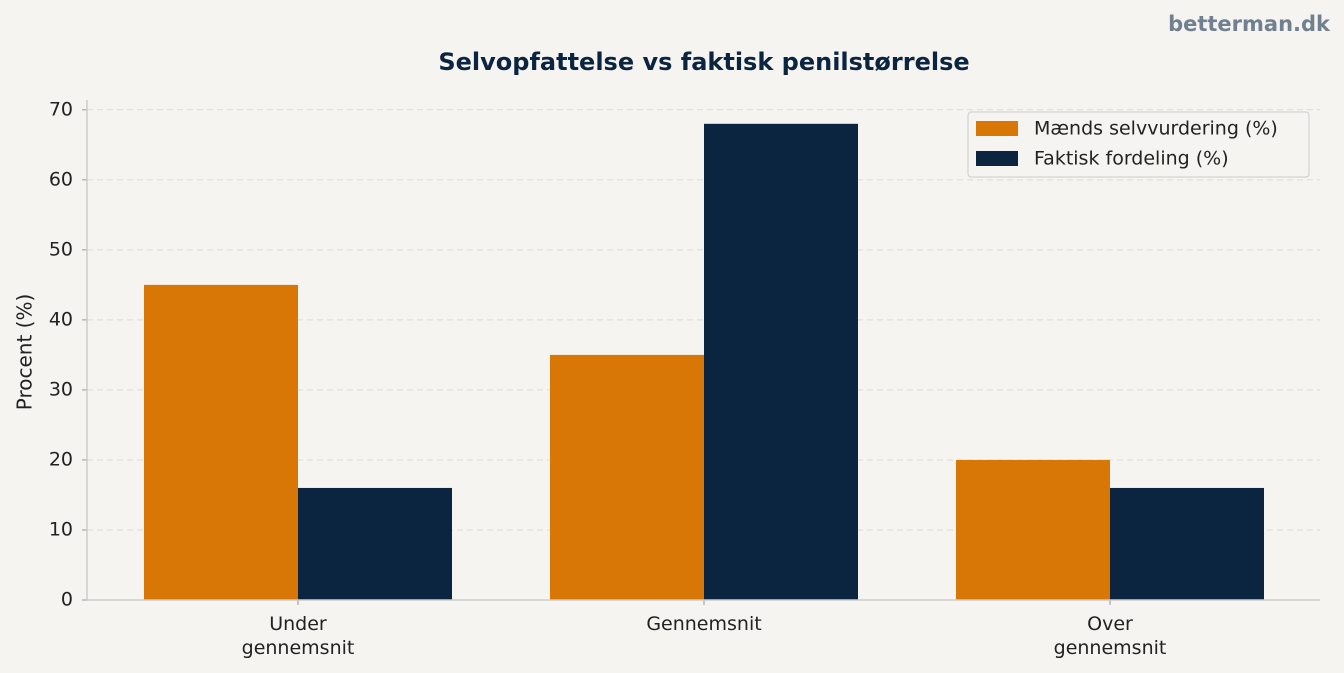  What do you see at coordinates (61, 529) in the screenshot?
I see `y-tick-label: 10` at bounding box center [61, 529].